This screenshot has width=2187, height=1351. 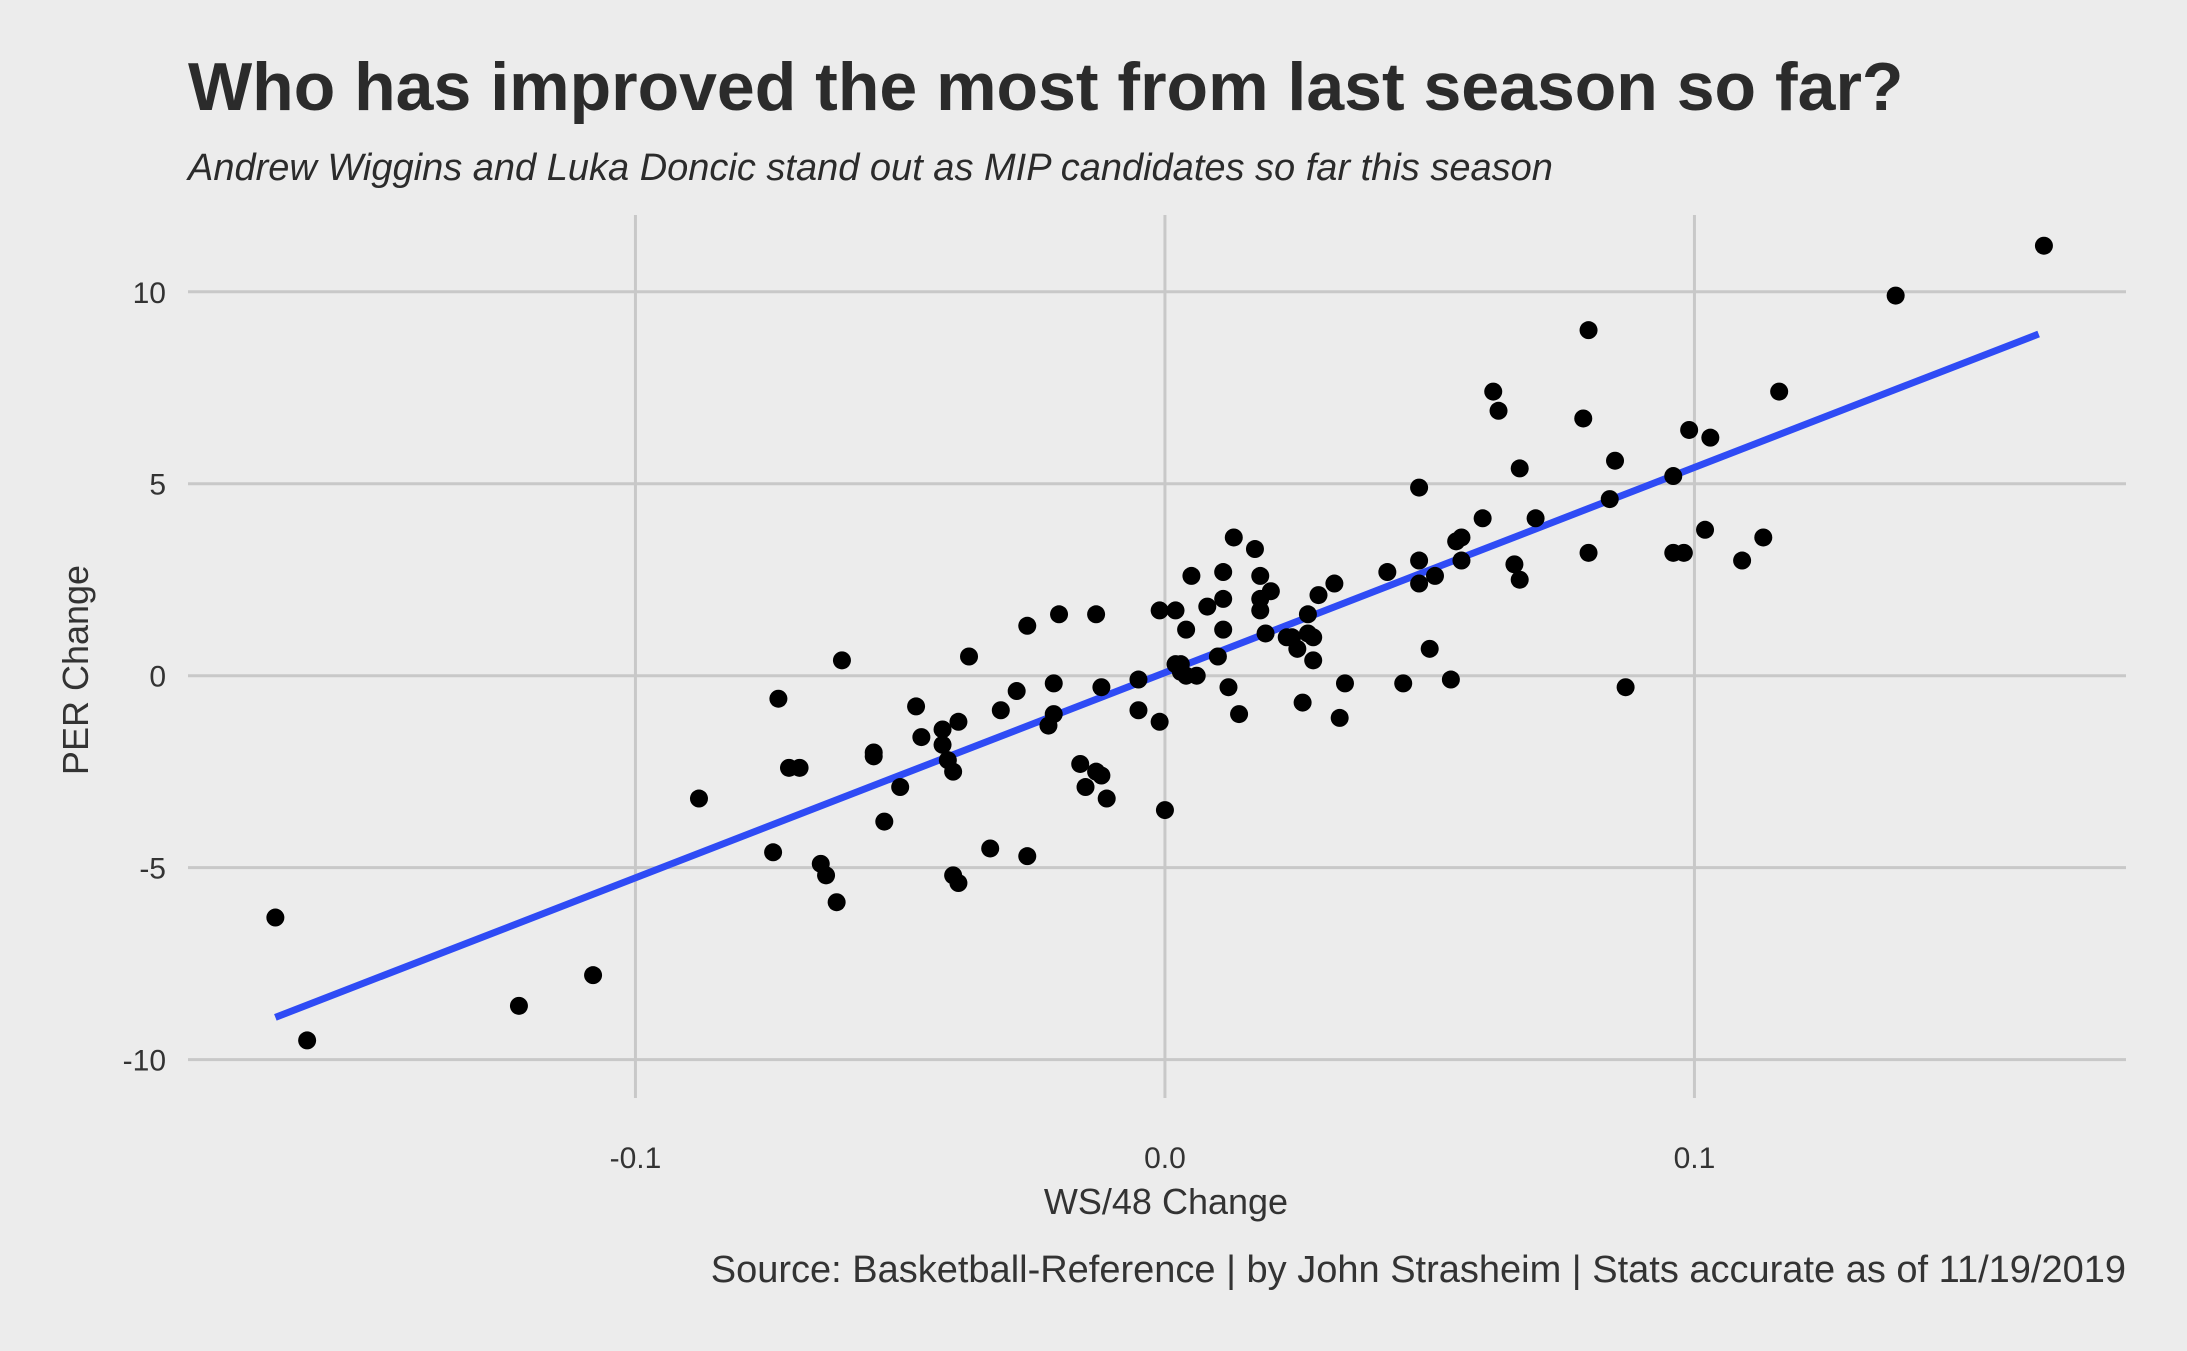 I want to click on y-tick-label: -10, so click(x=144, y=1061).